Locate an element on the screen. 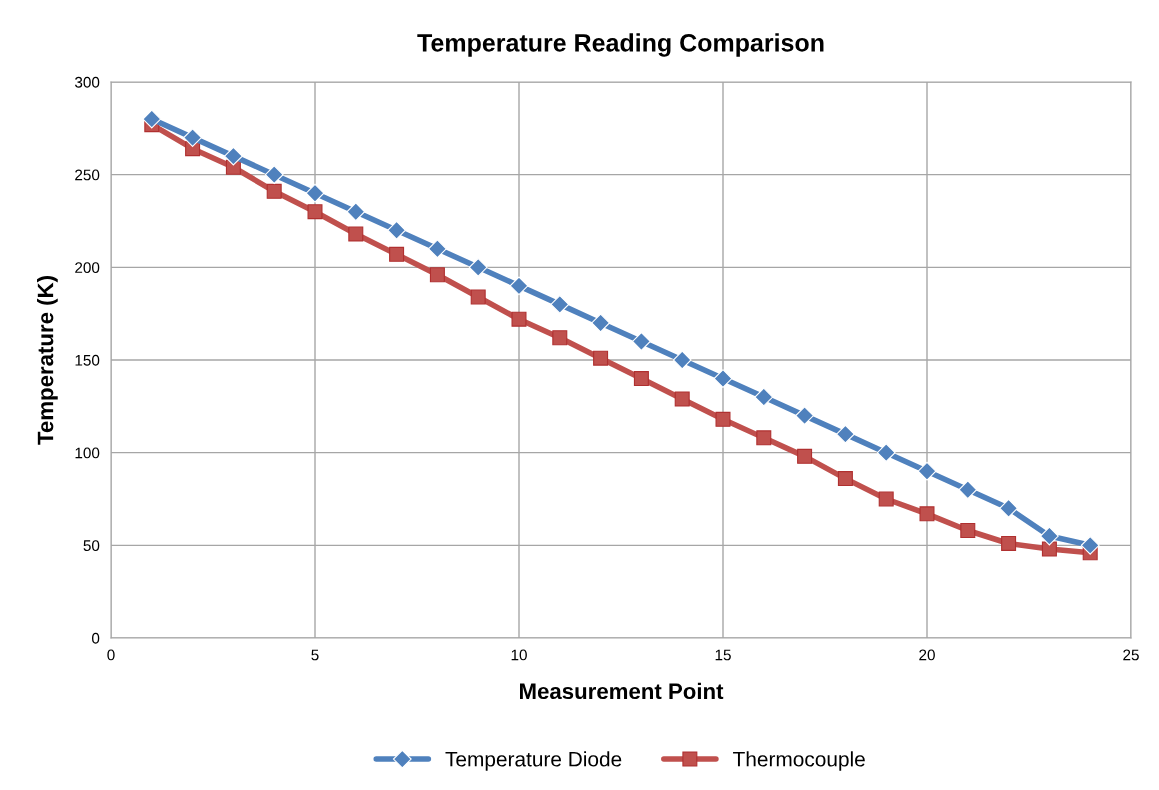 The height and width of the screenshot is (790, 1159). x-tick-label: 25 is located at coordinates (1131, 655).